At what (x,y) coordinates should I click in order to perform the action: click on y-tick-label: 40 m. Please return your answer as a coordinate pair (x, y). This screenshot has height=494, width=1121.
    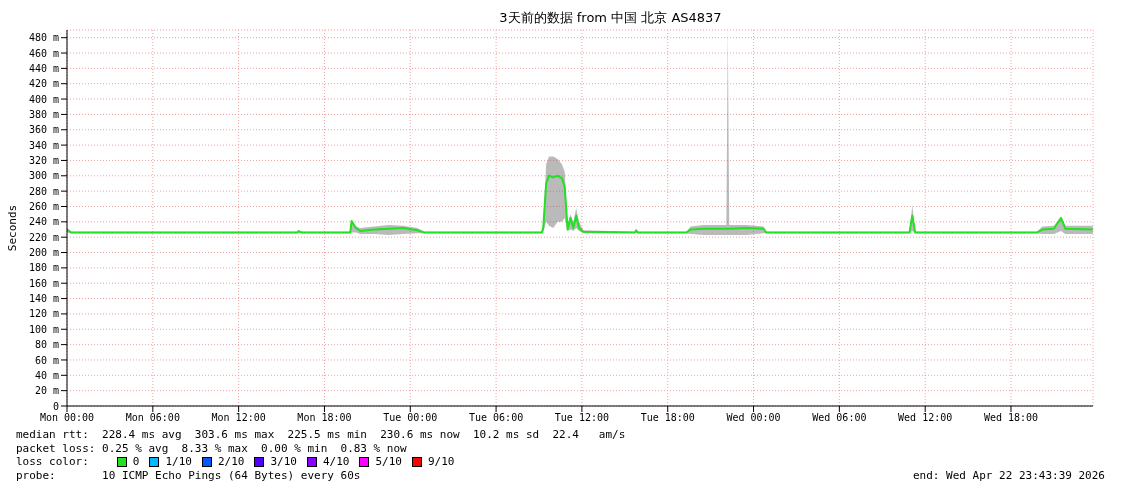
    Looking at the image, I should click on (46, 375).